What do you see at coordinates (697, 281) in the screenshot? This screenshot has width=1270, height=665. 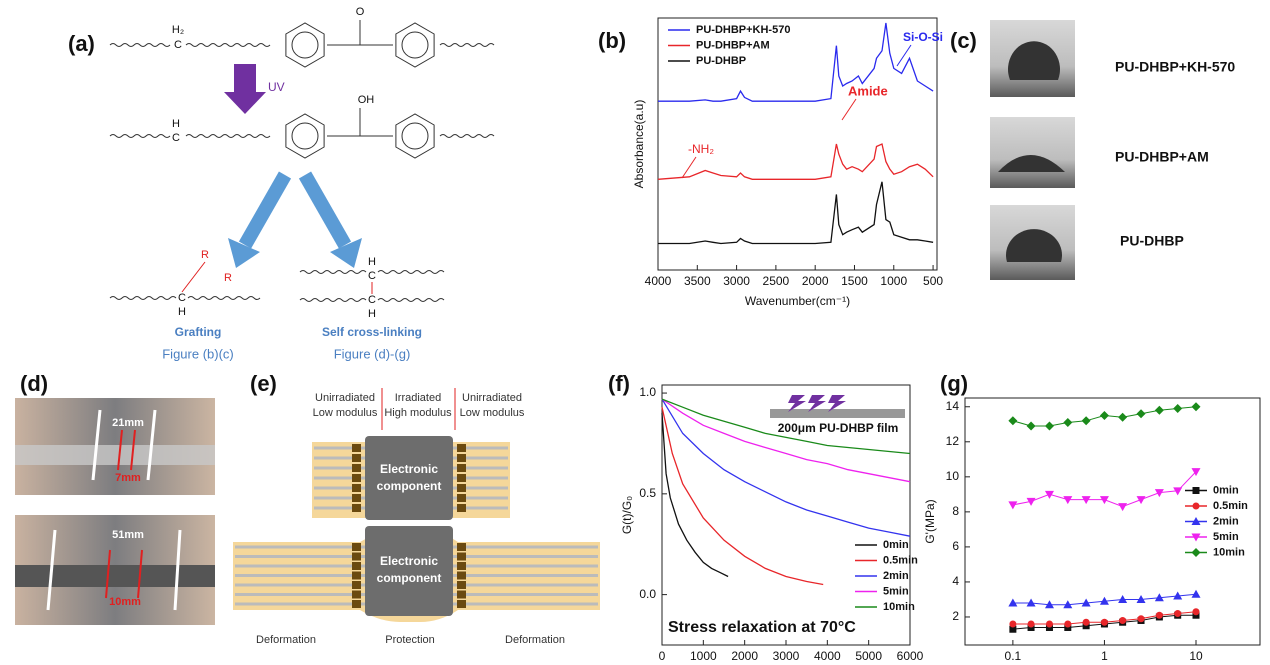 I see `x-tick-label: 3500` at bounding box center [697, 281].